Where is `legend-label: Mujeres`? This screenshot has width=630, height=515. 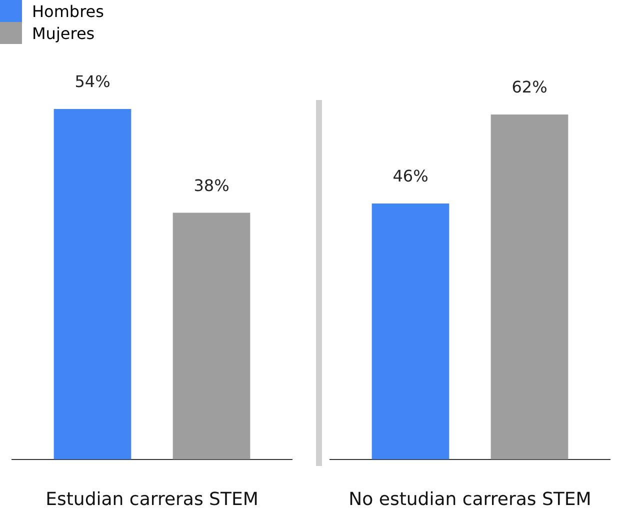 legend-label: Mujeres is located at coordinates (63, 33).